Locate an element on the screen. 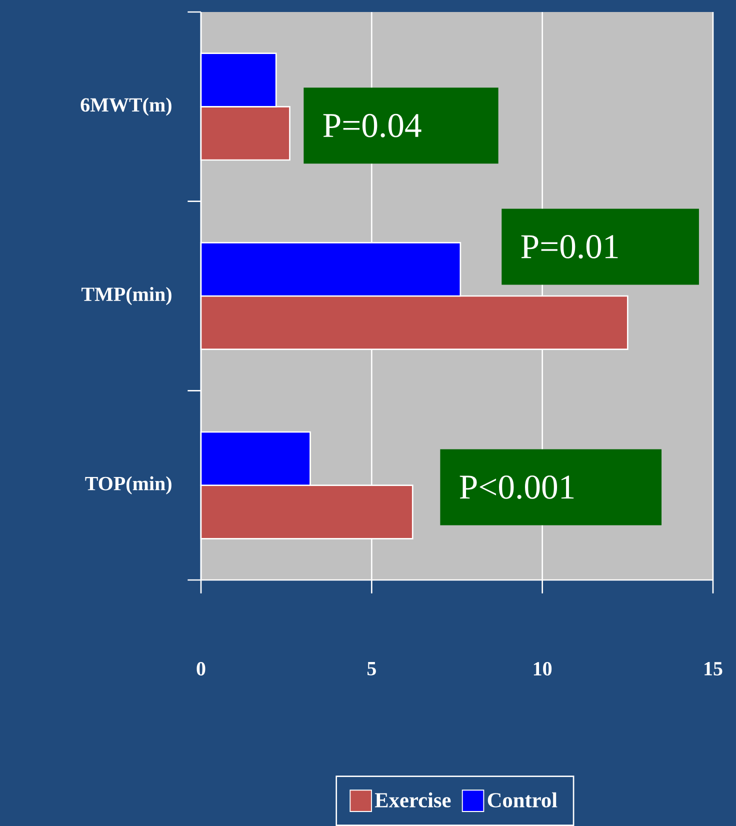  x-tick-label: 15 is located at coordinates (713, 669).